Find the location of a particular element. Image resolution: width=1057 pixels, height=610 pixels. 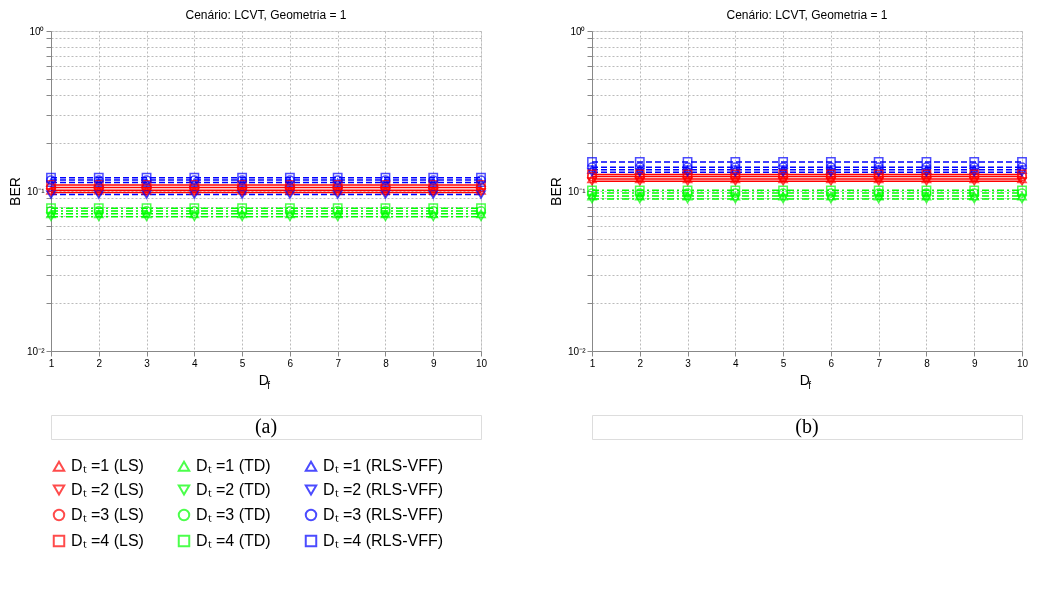

legend-label: Dₜ =4 (TD) is located at coordinates (233, 540).